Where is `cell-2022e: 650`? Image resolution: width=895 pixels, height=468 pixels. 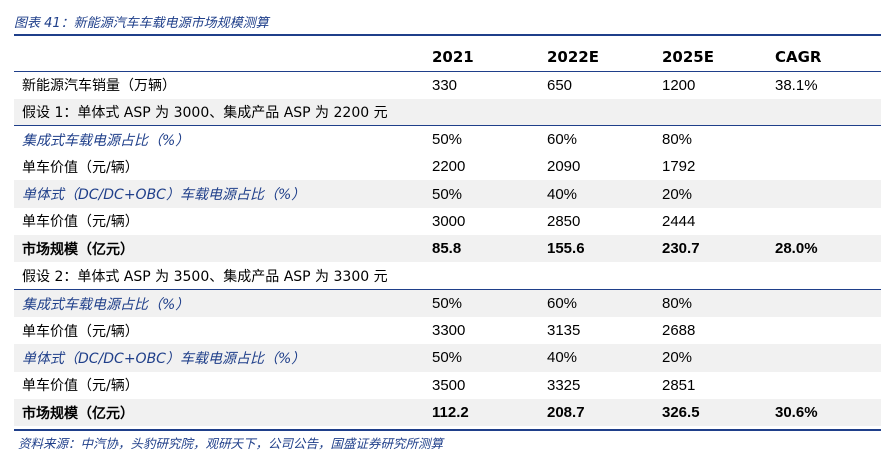
cell-2022e: 650 is located at coordinates (560, 85).